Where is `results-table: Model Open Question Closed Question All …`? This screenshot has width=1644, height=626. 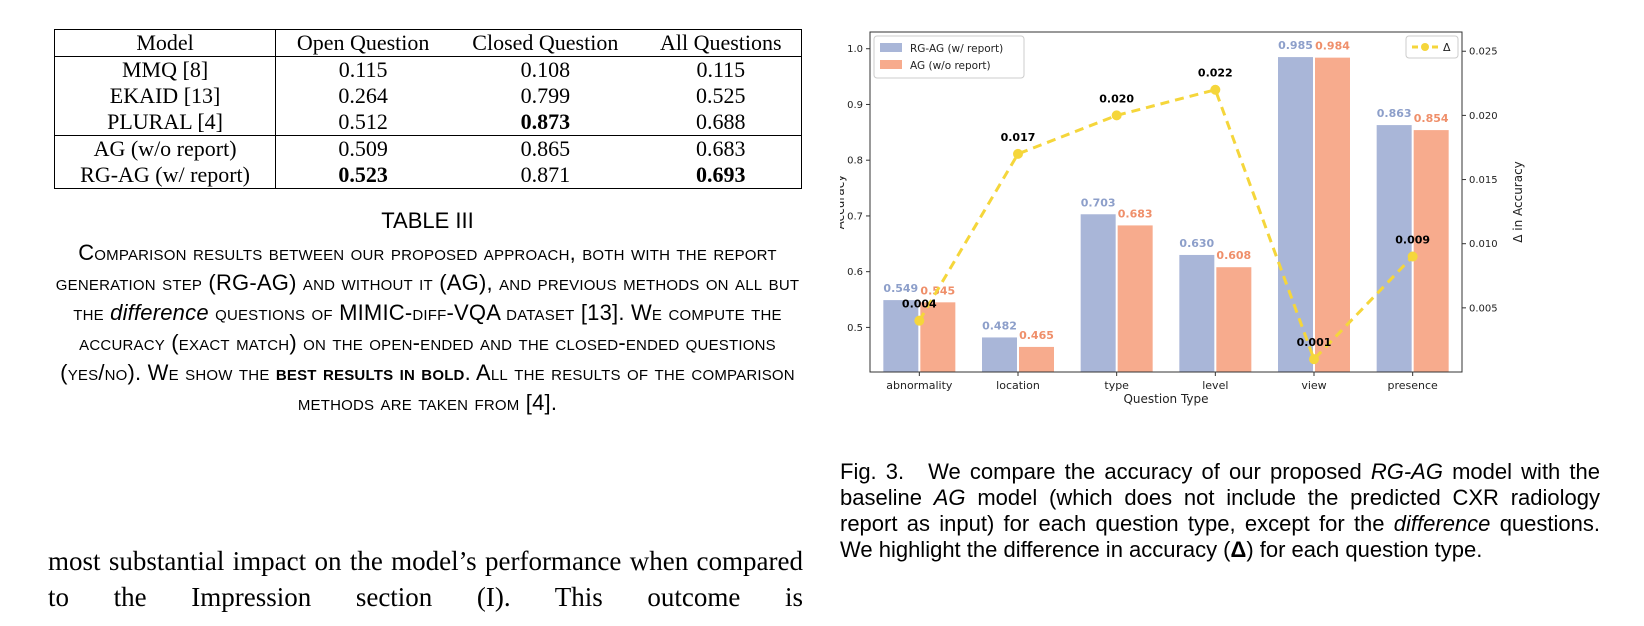 results-table: Model Open Question Closed Question All … is located at coordinates (428, 109).